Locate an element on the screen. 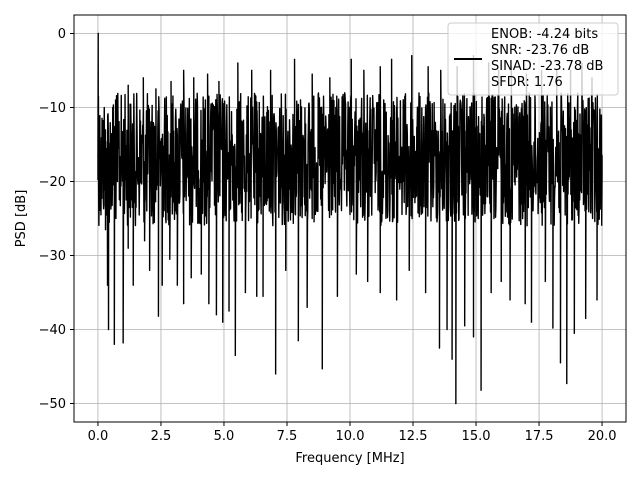 The width and height of the screenshot is (640, 480). x-tick-label: 17.5 is located at coordinates (539, 436).